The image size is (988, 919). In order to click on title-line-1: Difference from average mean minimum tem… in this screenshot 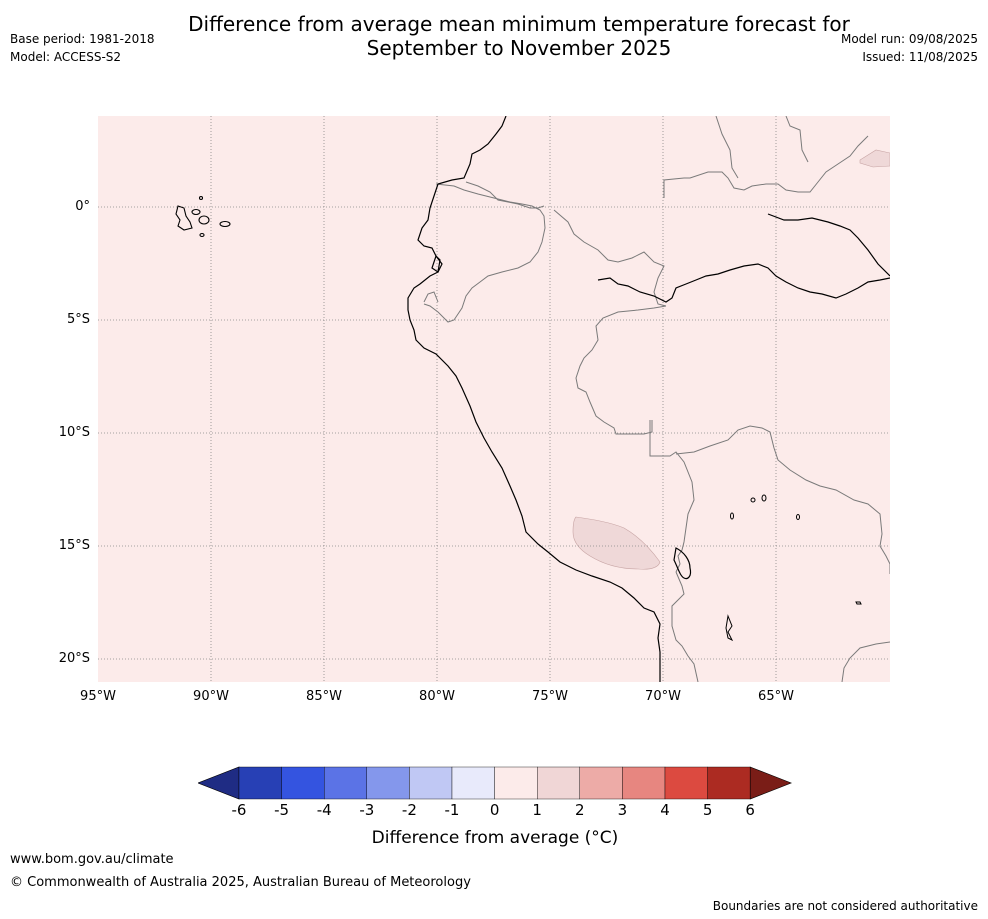, I will do `click(519, 24)`.